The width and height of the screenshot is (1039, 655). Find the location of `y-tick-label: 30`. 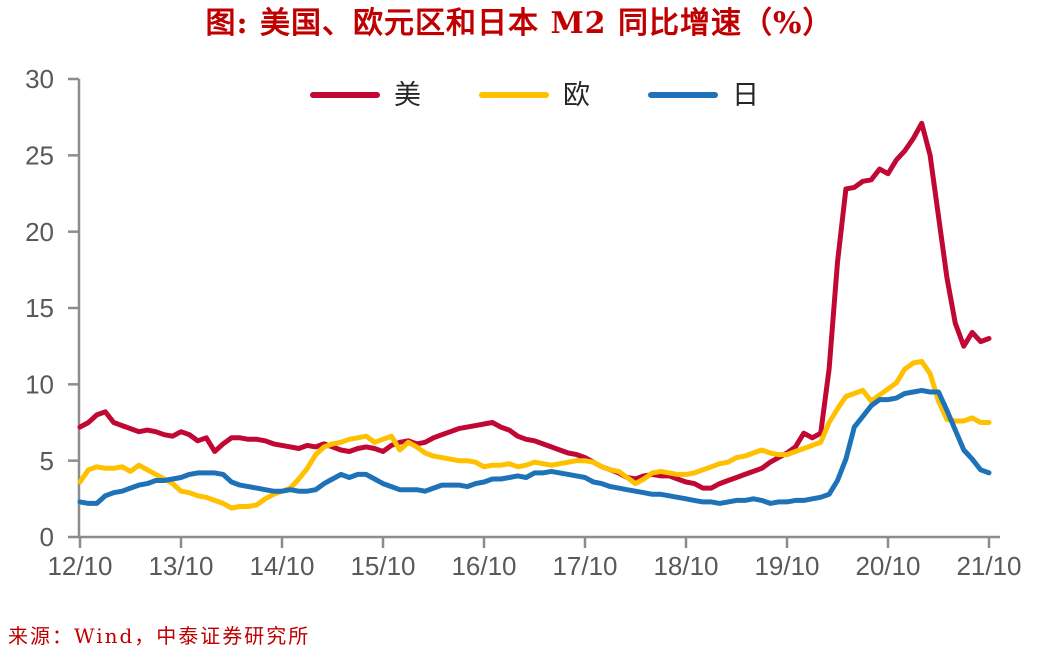

y-tick-label: 30 is located at coordinates (39, 79).